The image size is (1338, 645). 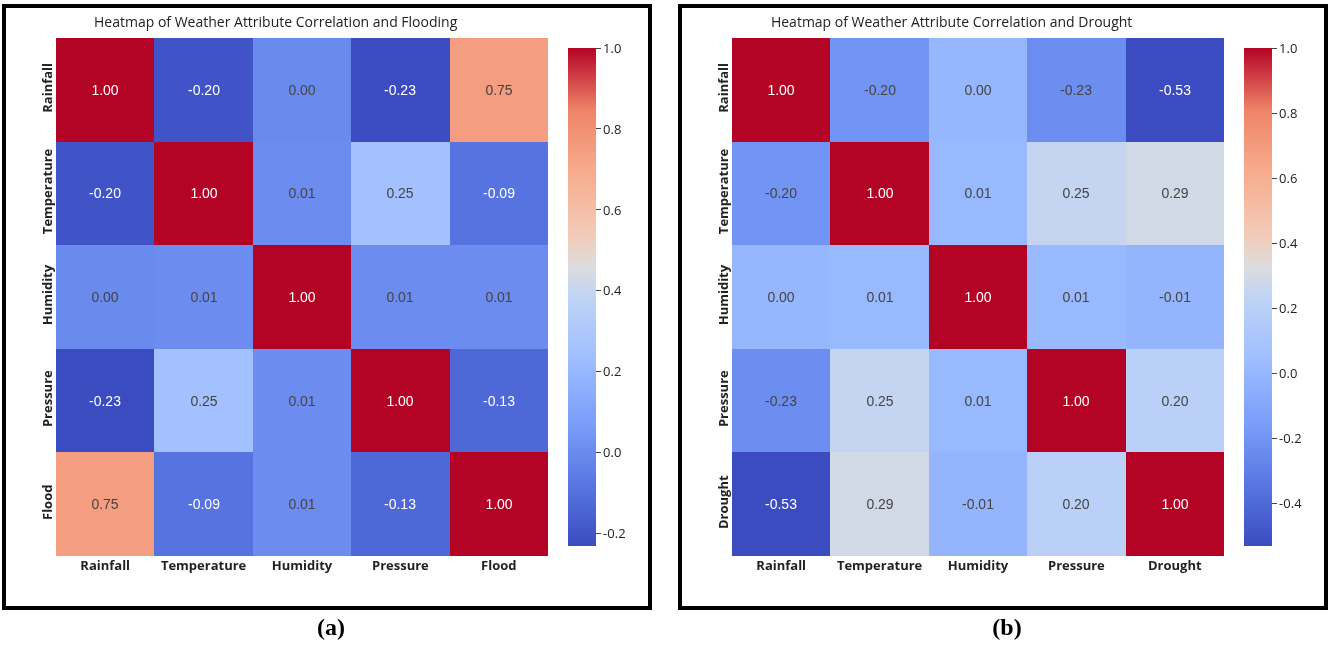 What do you see at coordinates (1007, 627) in the screenshot?
I see `text: (b)` at bounding box center [1007, 627].